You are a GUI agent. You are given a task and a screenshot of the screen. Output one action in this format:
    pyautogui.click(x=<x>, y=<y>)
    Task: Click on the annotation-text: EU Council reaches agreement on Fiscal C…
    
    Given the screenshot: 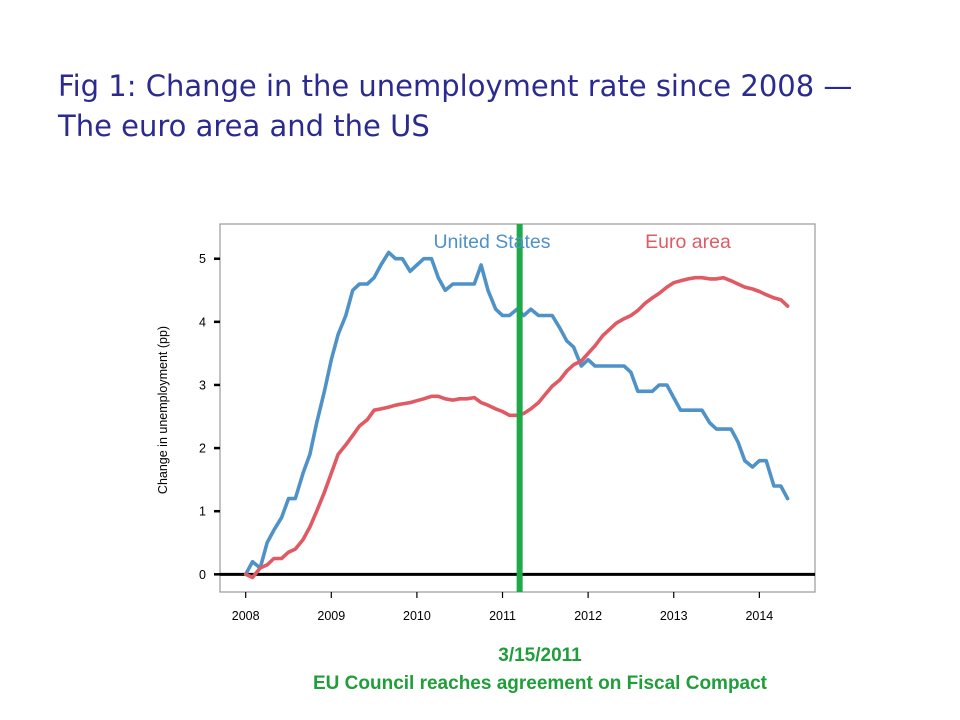 What is the action you would take?
    pyautogui.click(x=540, y=683)
    